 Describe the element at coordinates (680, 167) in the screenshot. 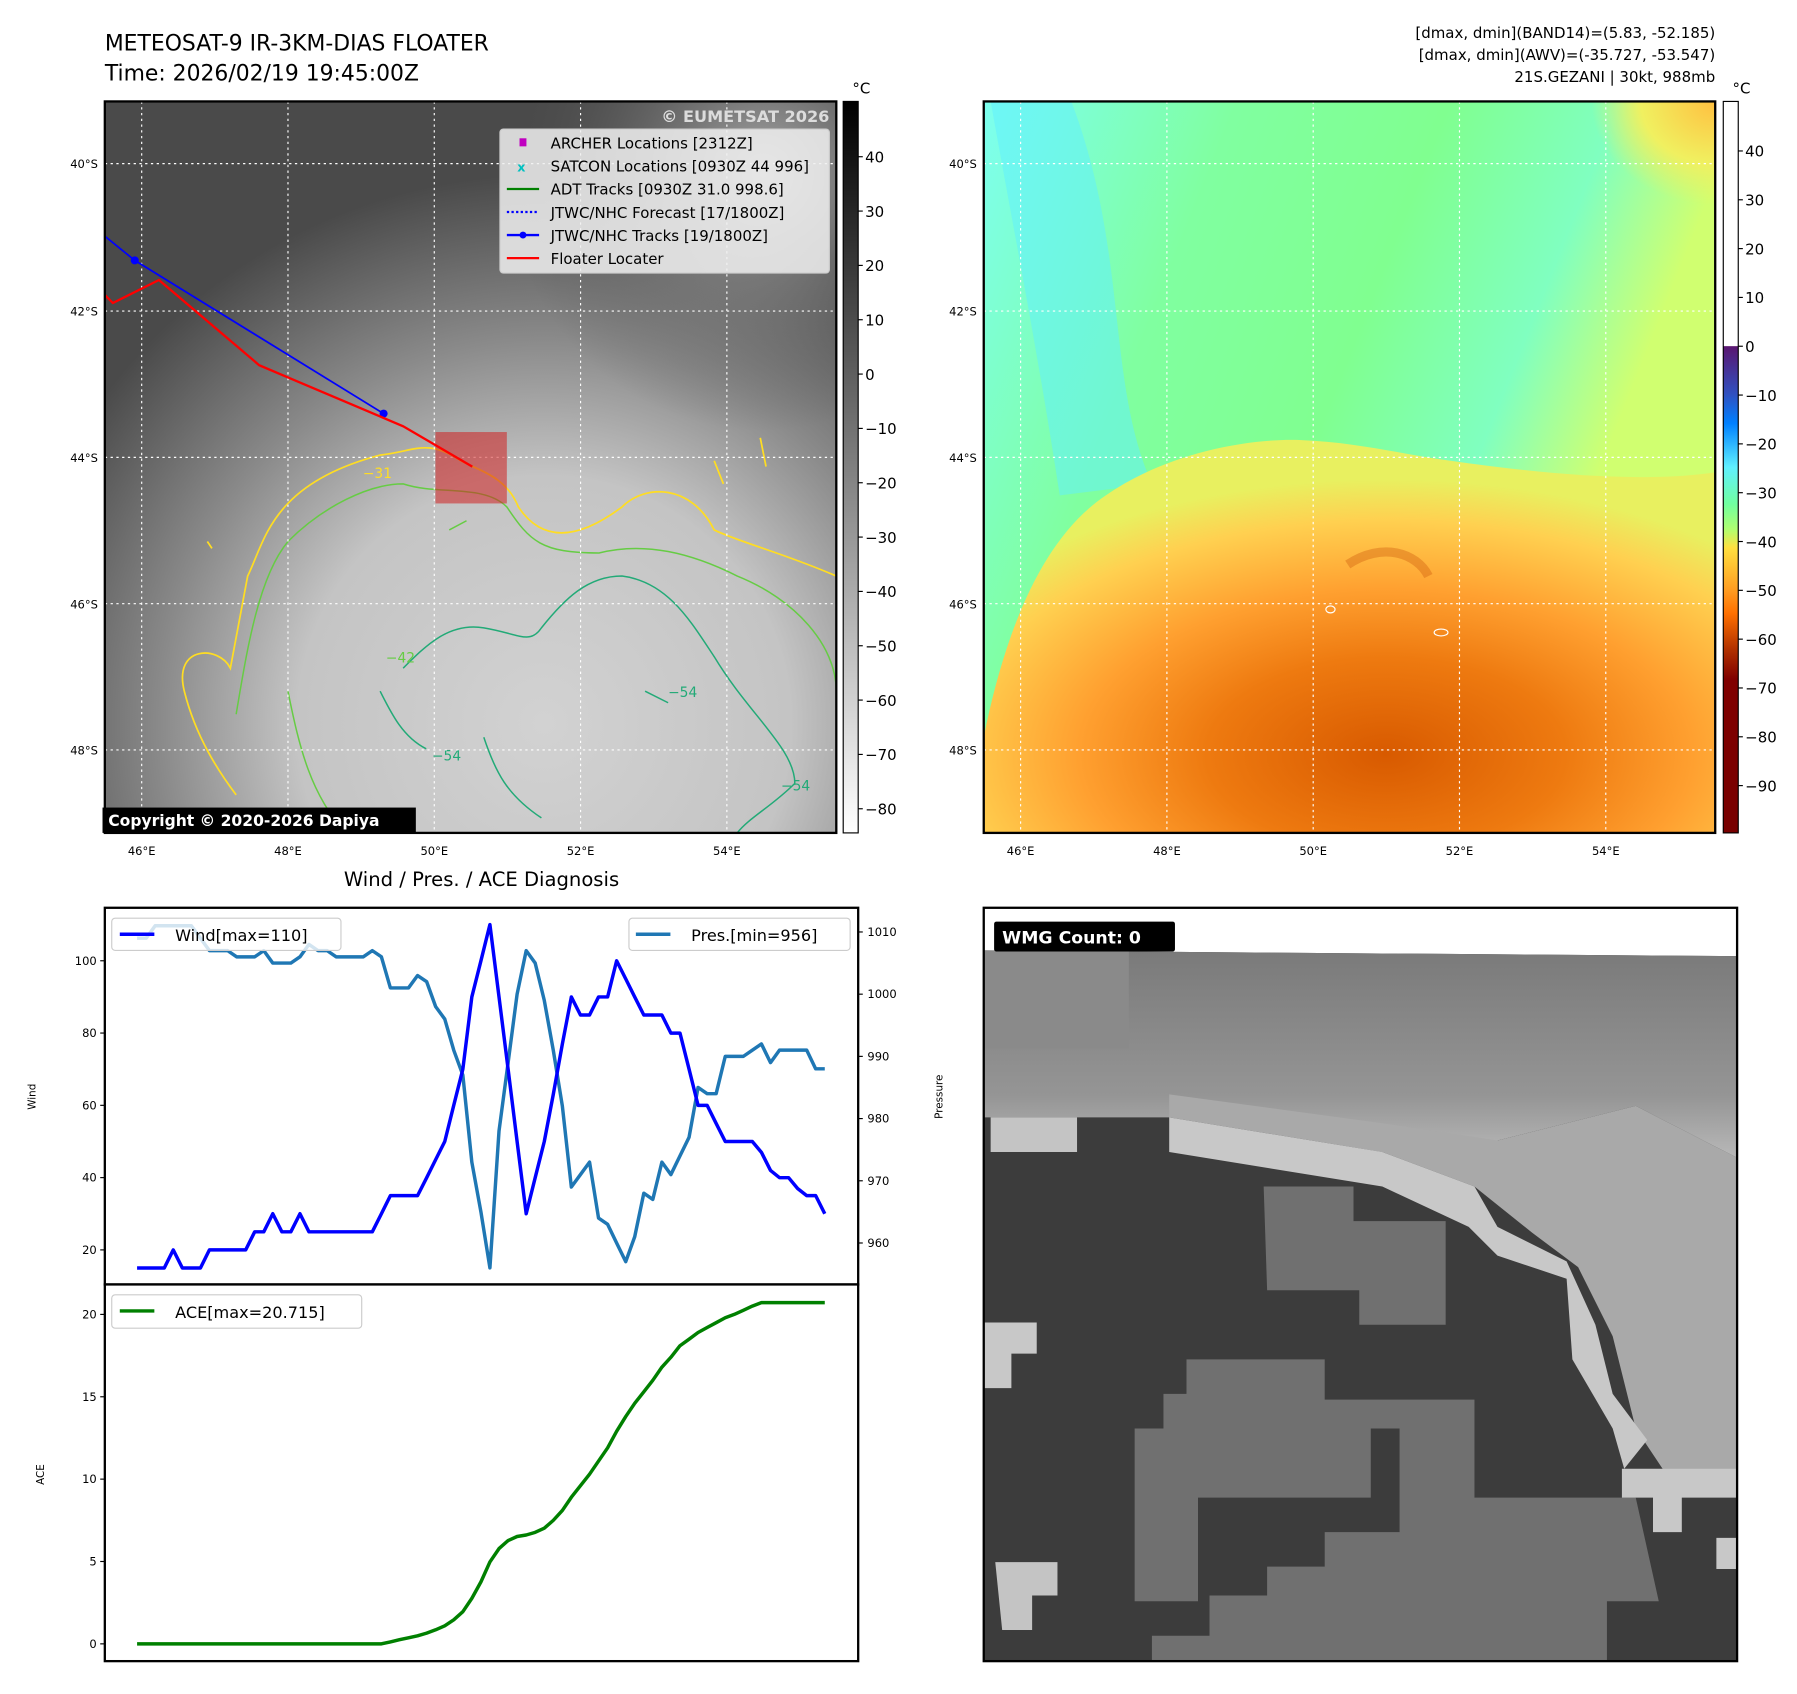

I see `legend-satcon: SATCON Locations [0930Z 44 996]` at that location.